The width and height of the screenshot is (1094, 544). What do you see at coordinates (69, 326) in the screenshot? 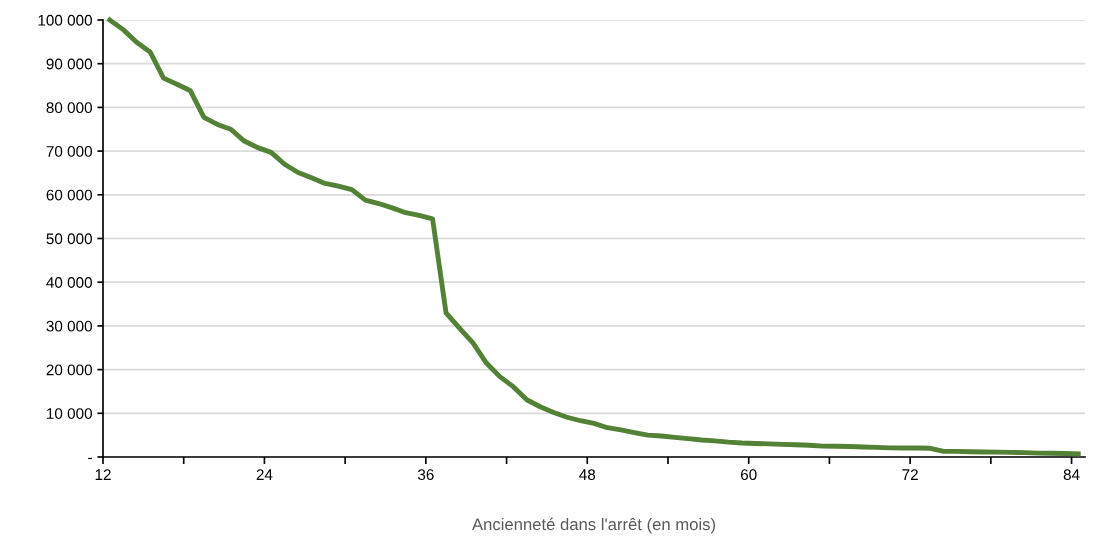
I see `y-tick-label: 30 000` at bounding box center [69, 326].